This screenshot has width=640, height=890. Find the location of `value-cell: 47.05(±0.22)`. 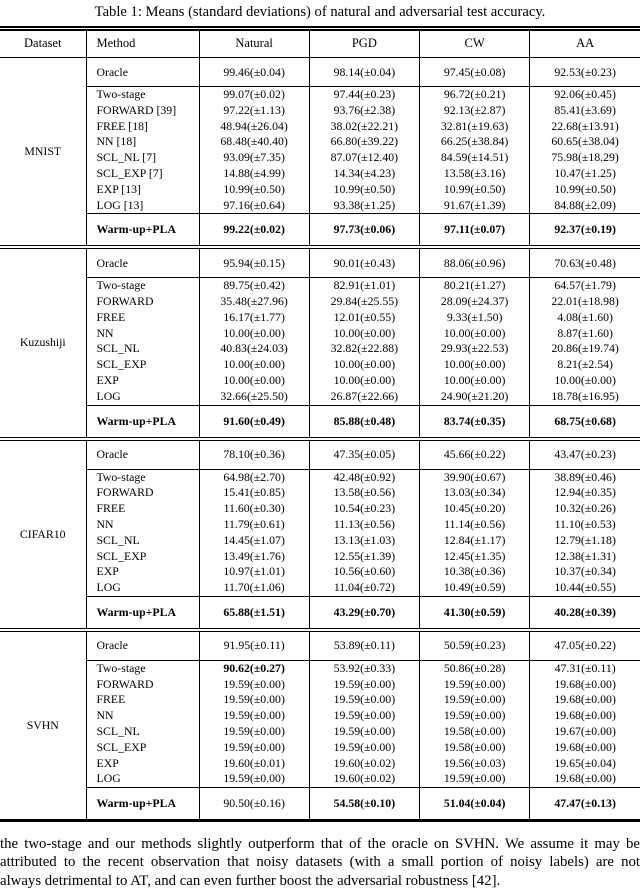

value-cell: 47.05(±0.22) is located at coordinates (584, 645).